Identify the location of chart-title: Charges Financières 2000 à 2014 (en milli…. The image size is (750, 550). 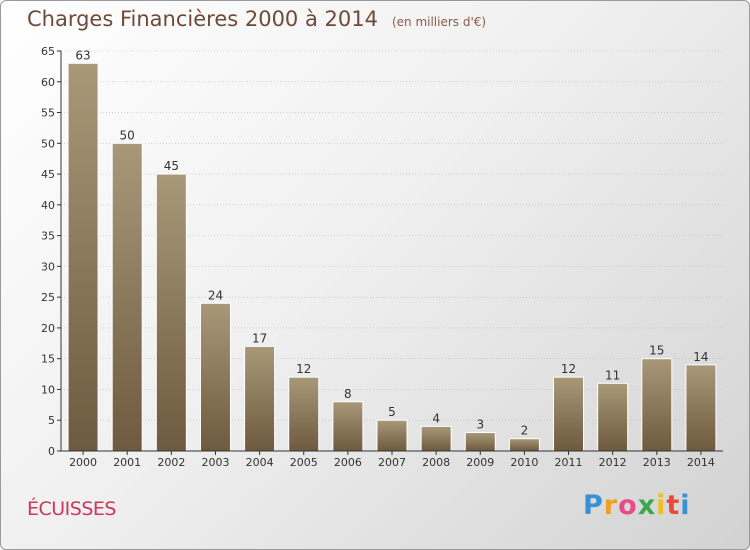
(256, 19).